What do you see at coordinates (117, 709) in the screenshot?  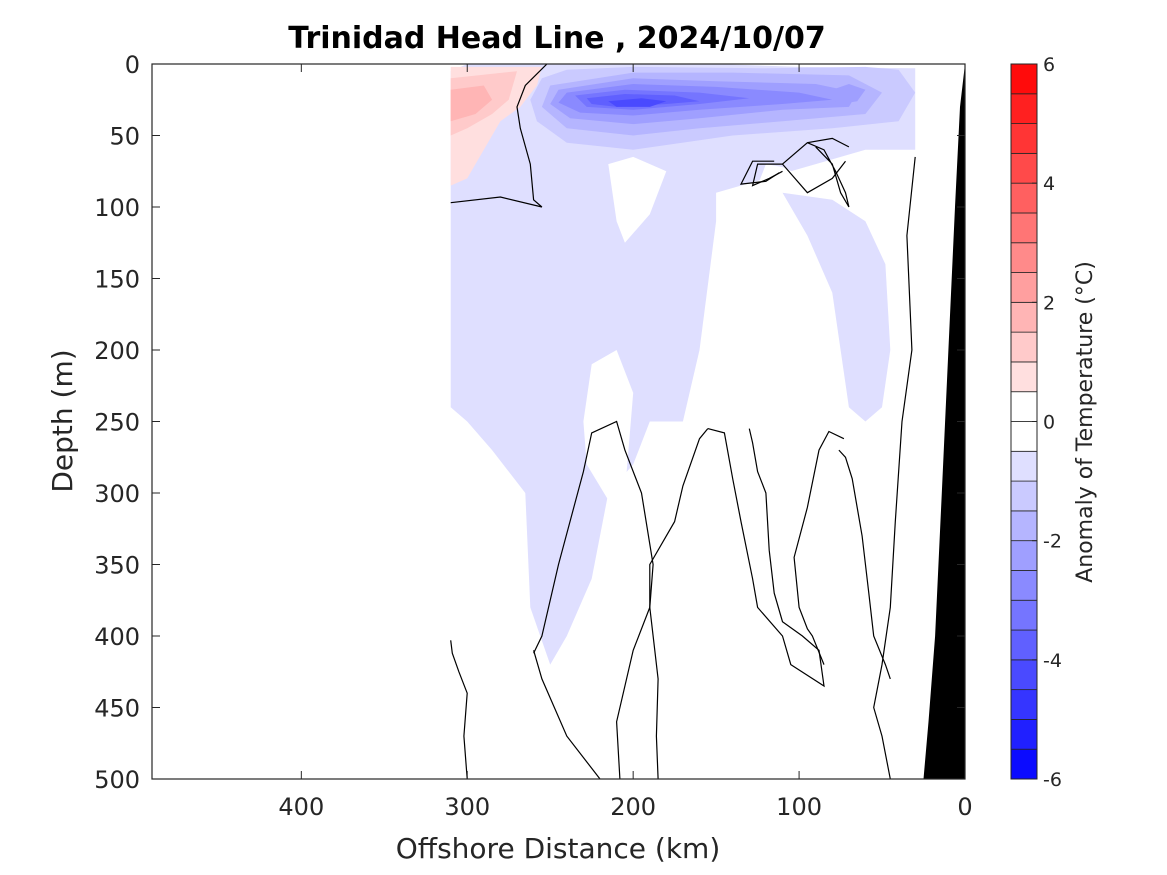 I see `y-tick-label: 450` at bounding box center [117, 709].